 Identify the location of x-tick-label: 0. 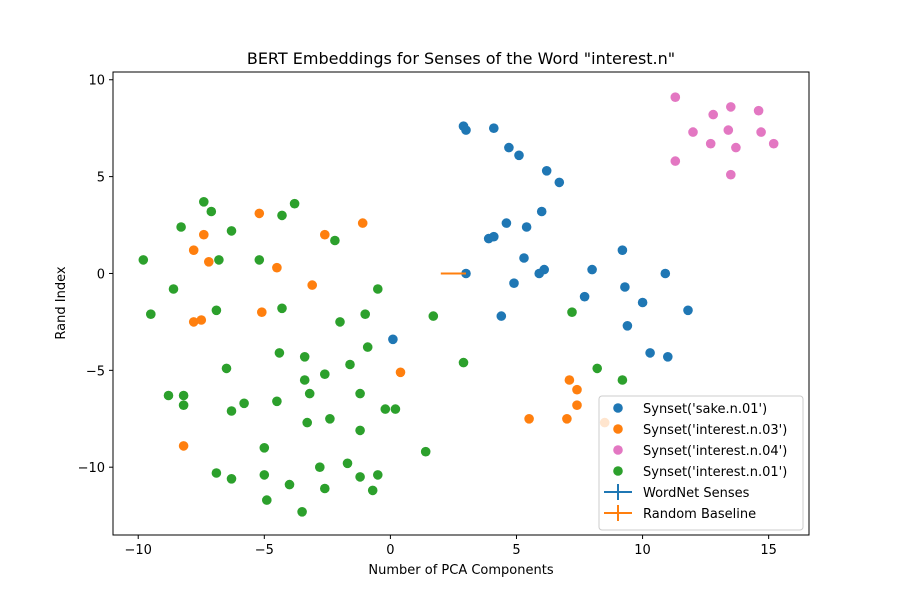
(390, 550).